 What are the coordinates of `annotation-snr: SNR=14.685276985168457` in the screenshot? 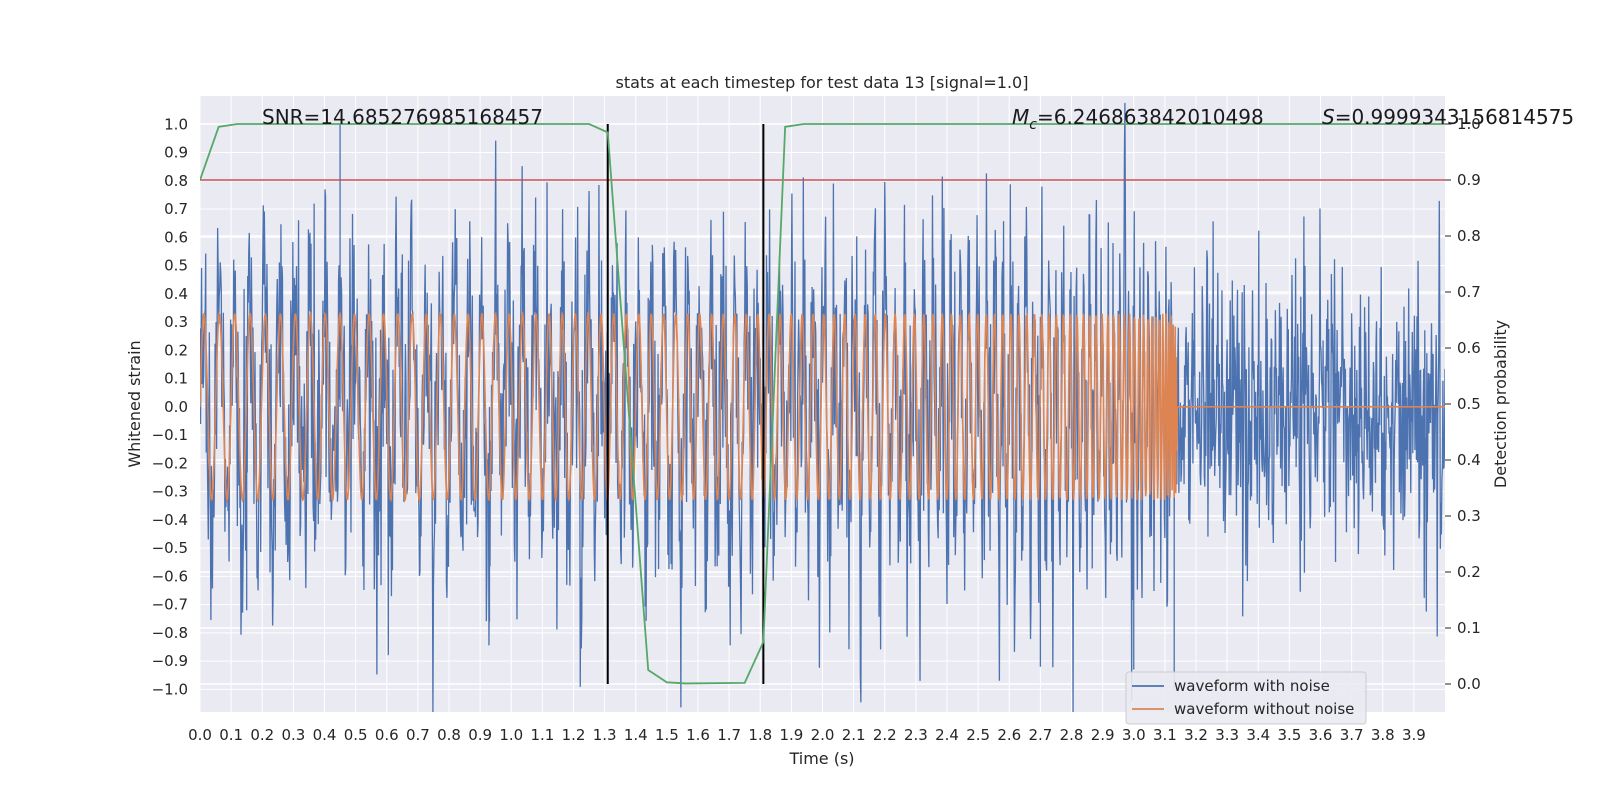 It's located at (402, 117).